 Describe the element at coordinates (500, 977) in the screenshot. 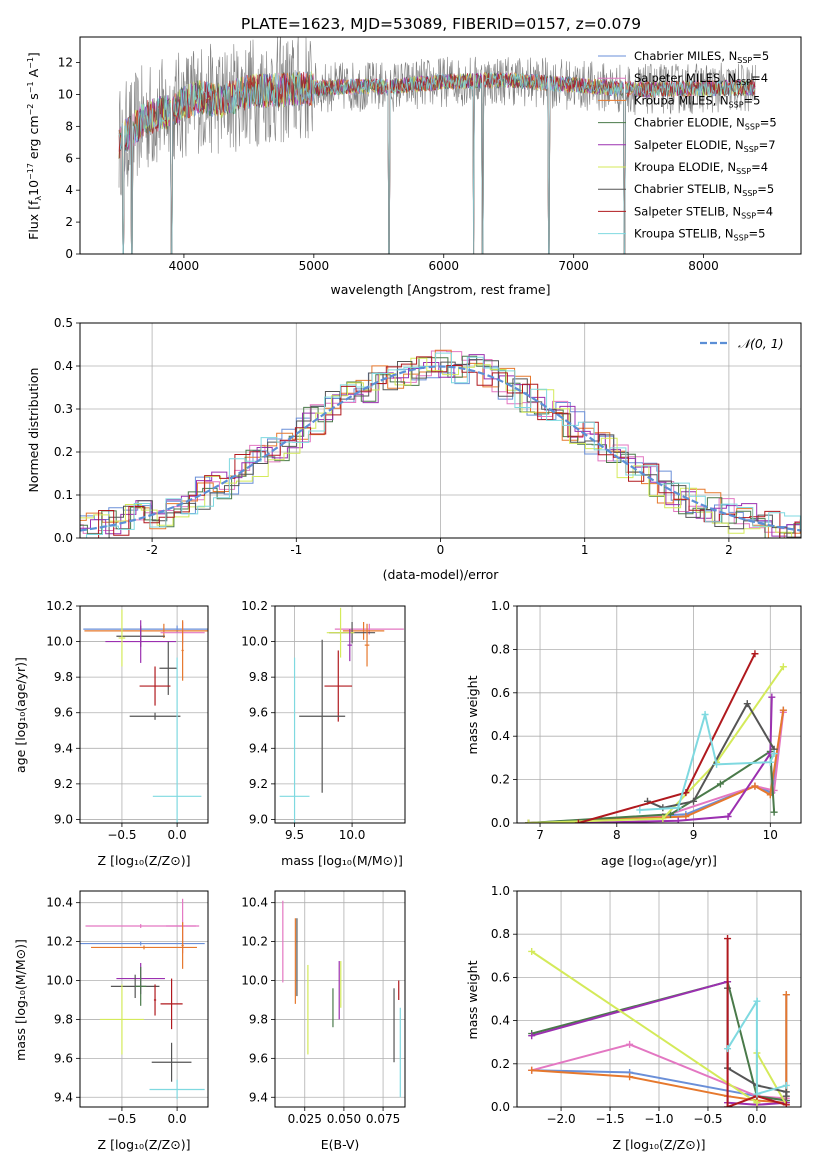

I see `y-tick-label: 0.6` at that location.